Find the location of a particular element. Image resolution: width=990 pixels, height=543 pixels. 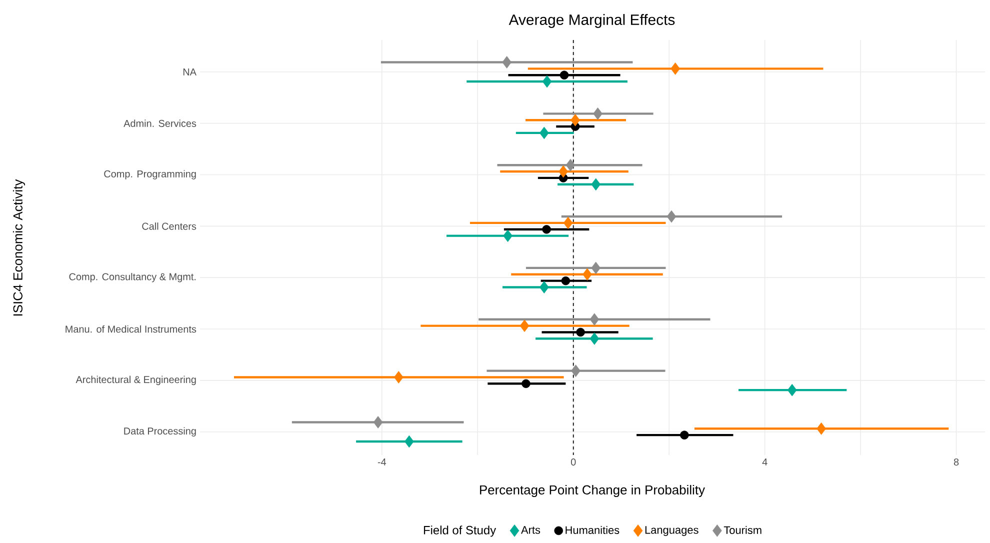

legend-label: Languages is located at coordinates (671, 531).